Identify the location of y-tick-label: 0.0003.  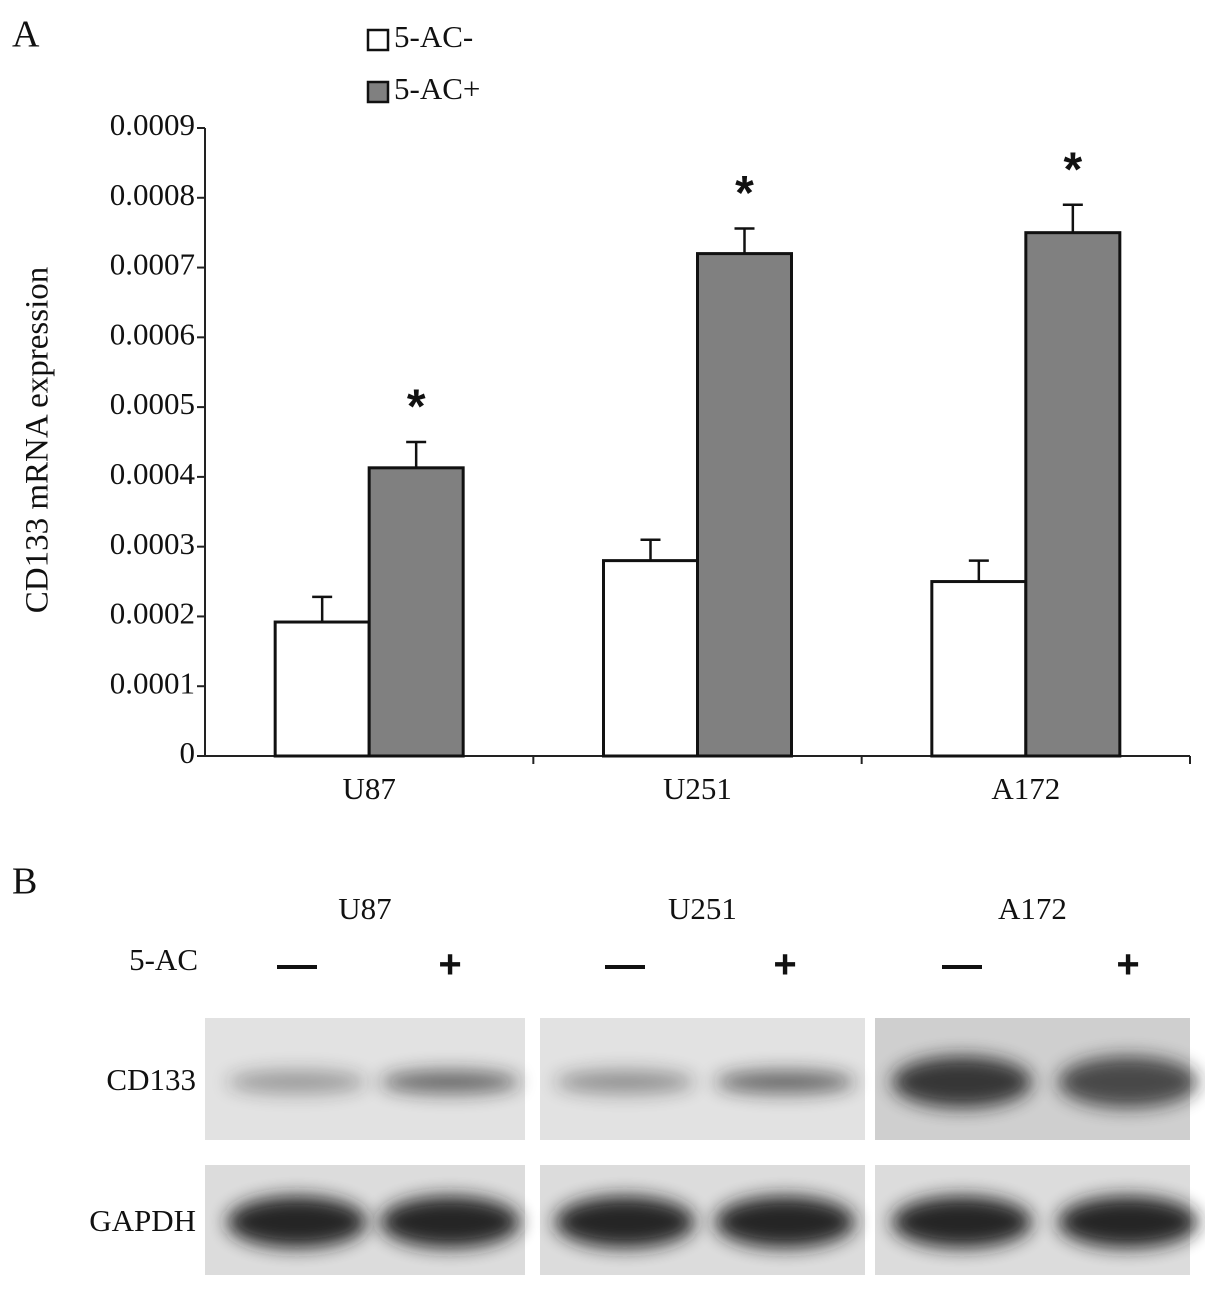
(152, 543).